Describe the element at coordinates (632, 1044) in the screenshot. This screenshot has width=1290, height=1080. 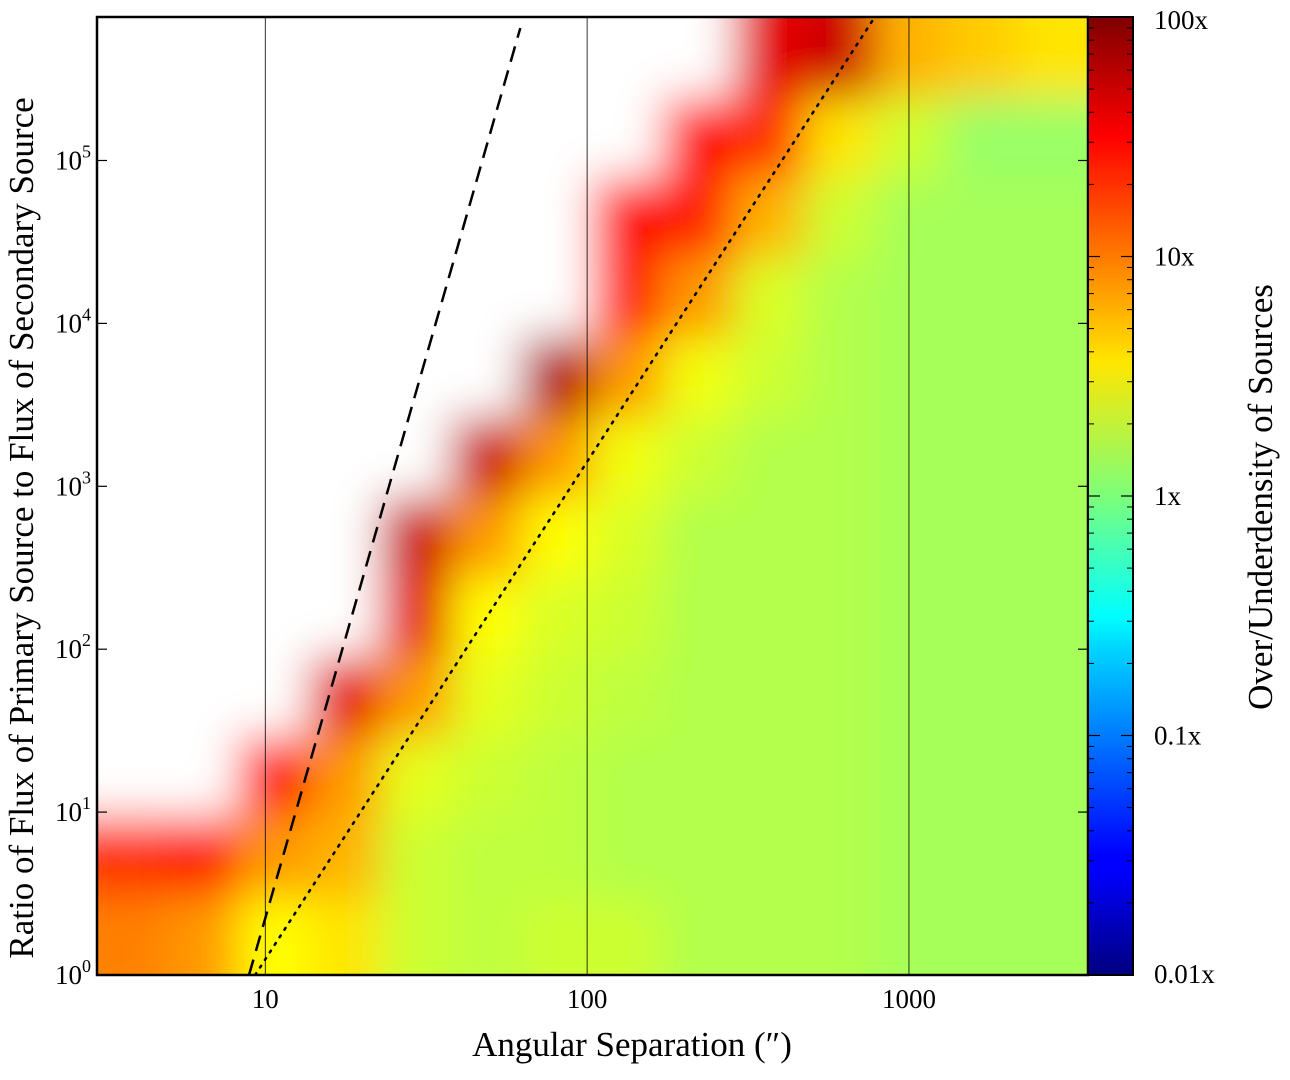
I see `x-axis-label: Angular Separation (″)` at that location.